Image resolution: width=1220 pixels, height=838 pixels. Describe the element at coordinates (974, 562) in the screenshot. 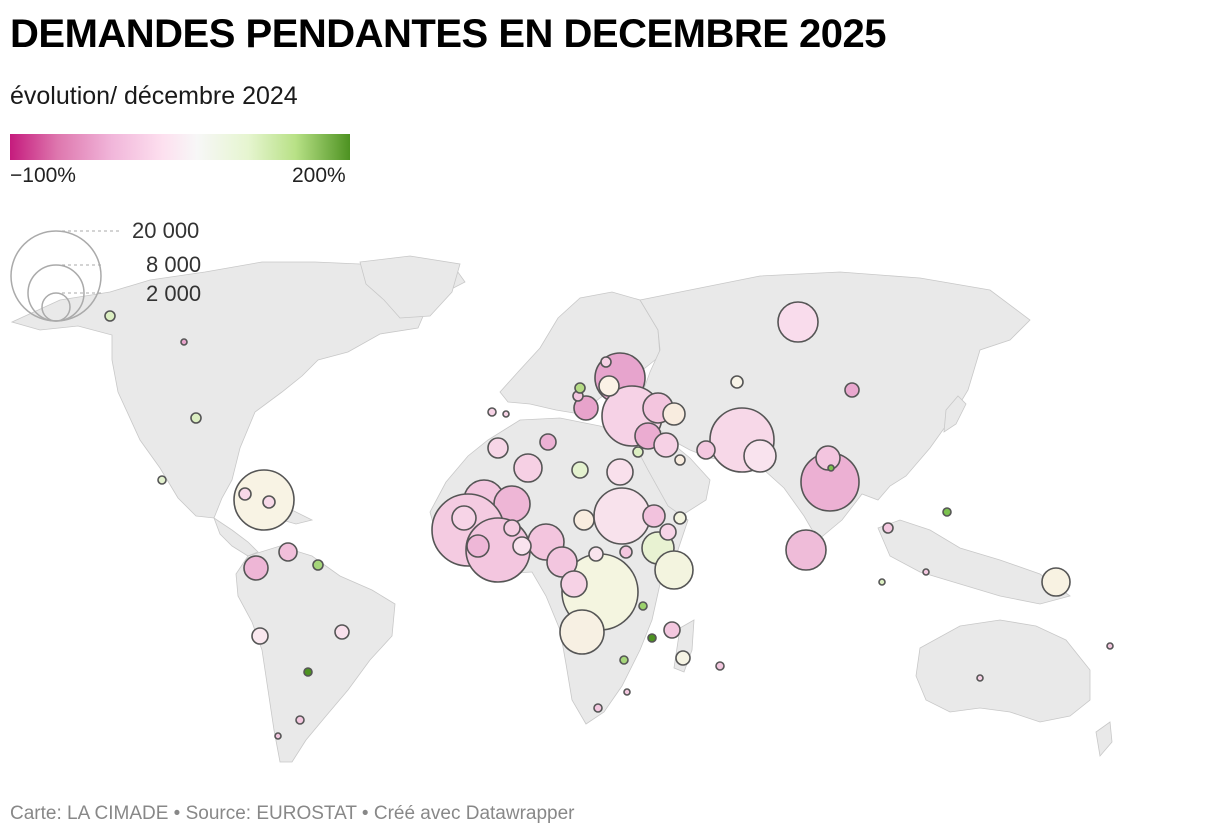

I see `southeast-asia-islands` at that location.